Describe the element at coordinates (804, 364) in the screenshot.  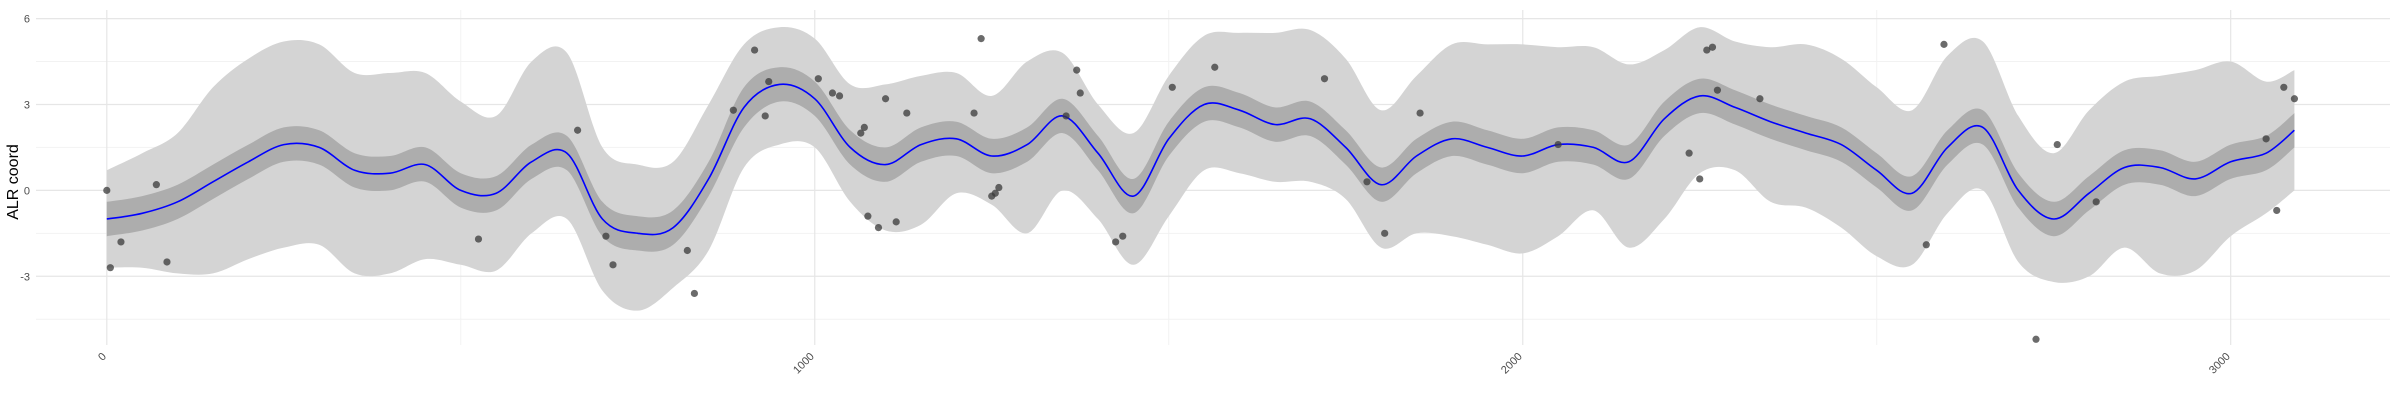
I see `x-tick-label: 1000` at that location.